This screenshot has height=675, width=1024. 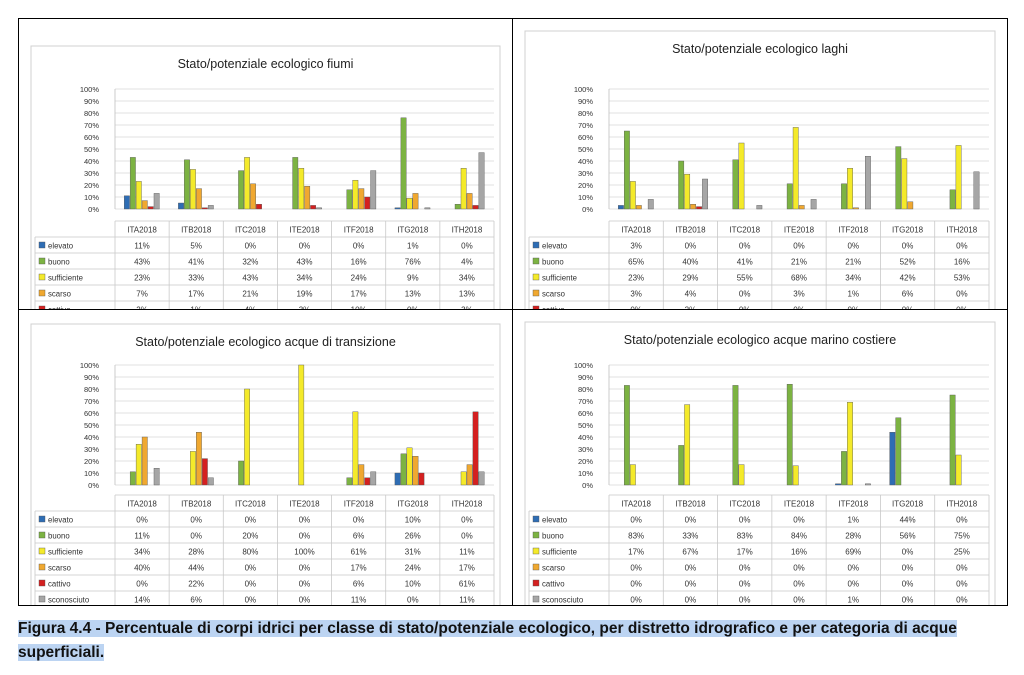 What do you see at coordinates (361, 475) in the screenshot?
I see `bar-scarso-ITF2018` at bounding box center [361, 475].